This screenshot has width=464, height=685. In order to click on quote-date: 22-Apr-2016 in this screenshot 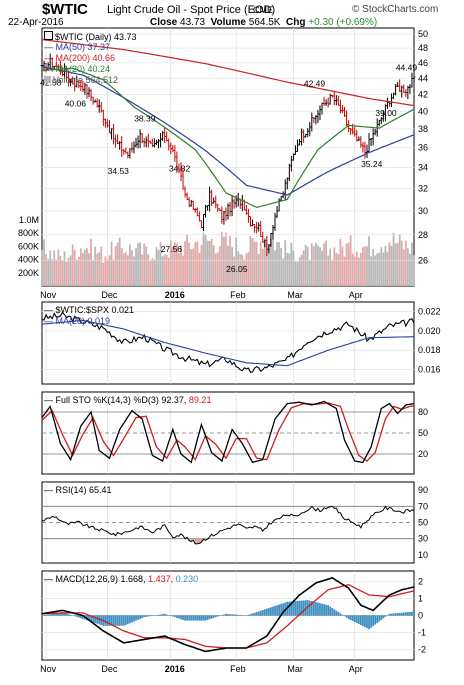, I will do `click(36, 22)`.